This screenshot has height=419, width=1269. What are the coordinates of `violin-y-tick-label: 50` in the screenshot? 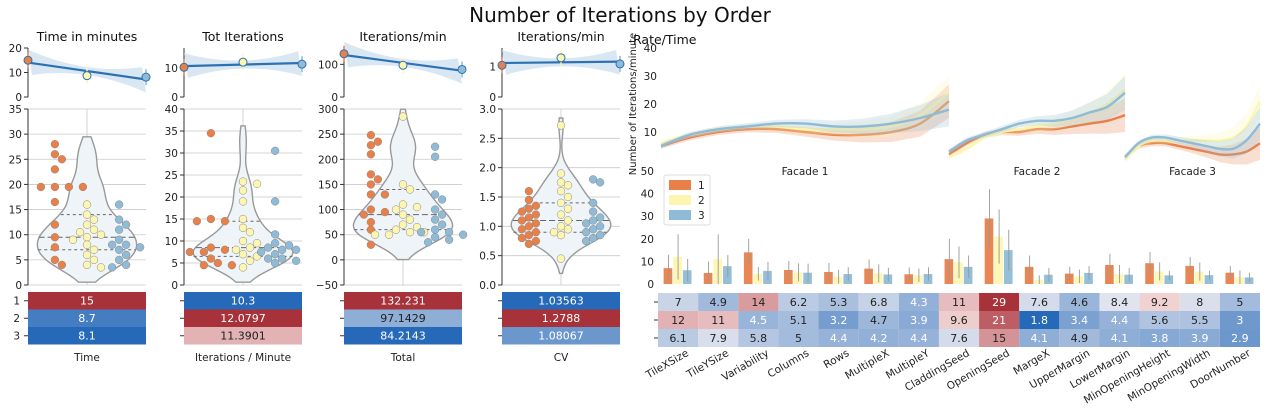 It's located at (331, 236).